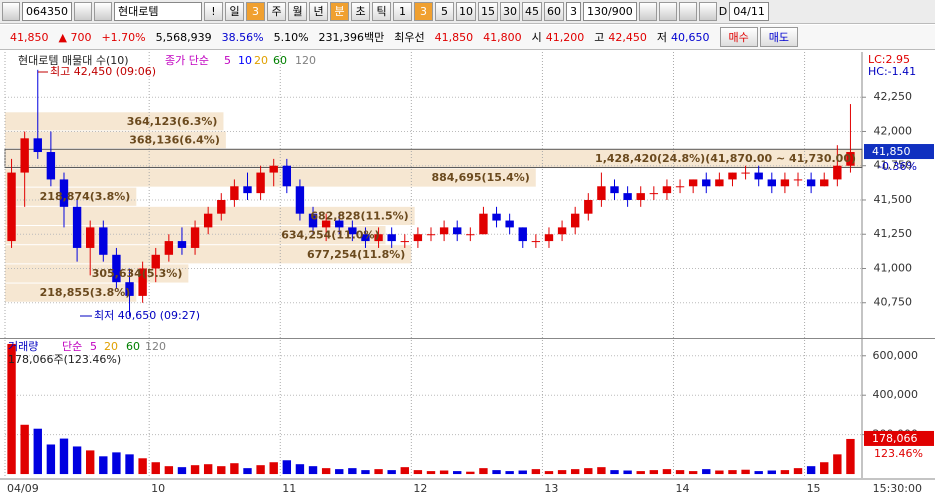  What do you see at coordinates (488, 11) in the screenshot?
I see `period-button: 15` at bounding box center [488, 11].